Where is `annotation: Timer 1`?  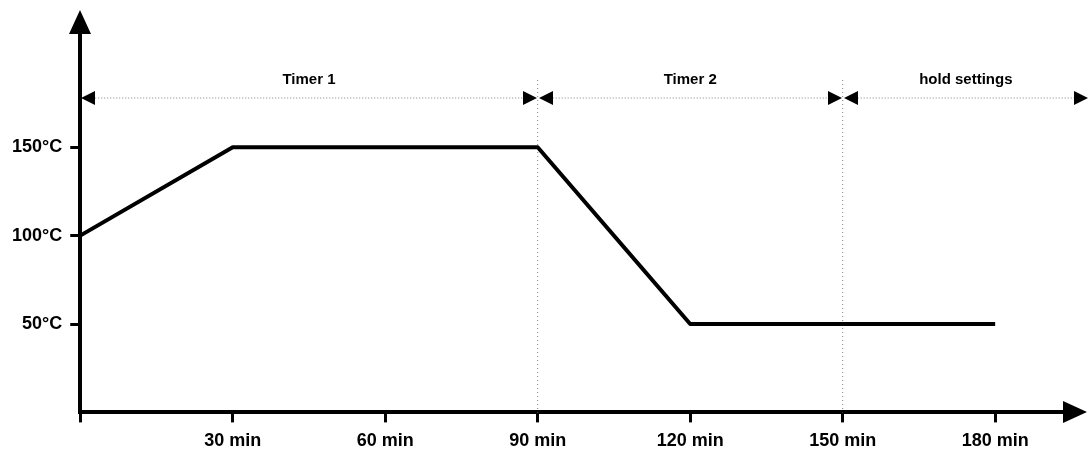
annotation: Timer 1 is located at coordinates (309, 78).